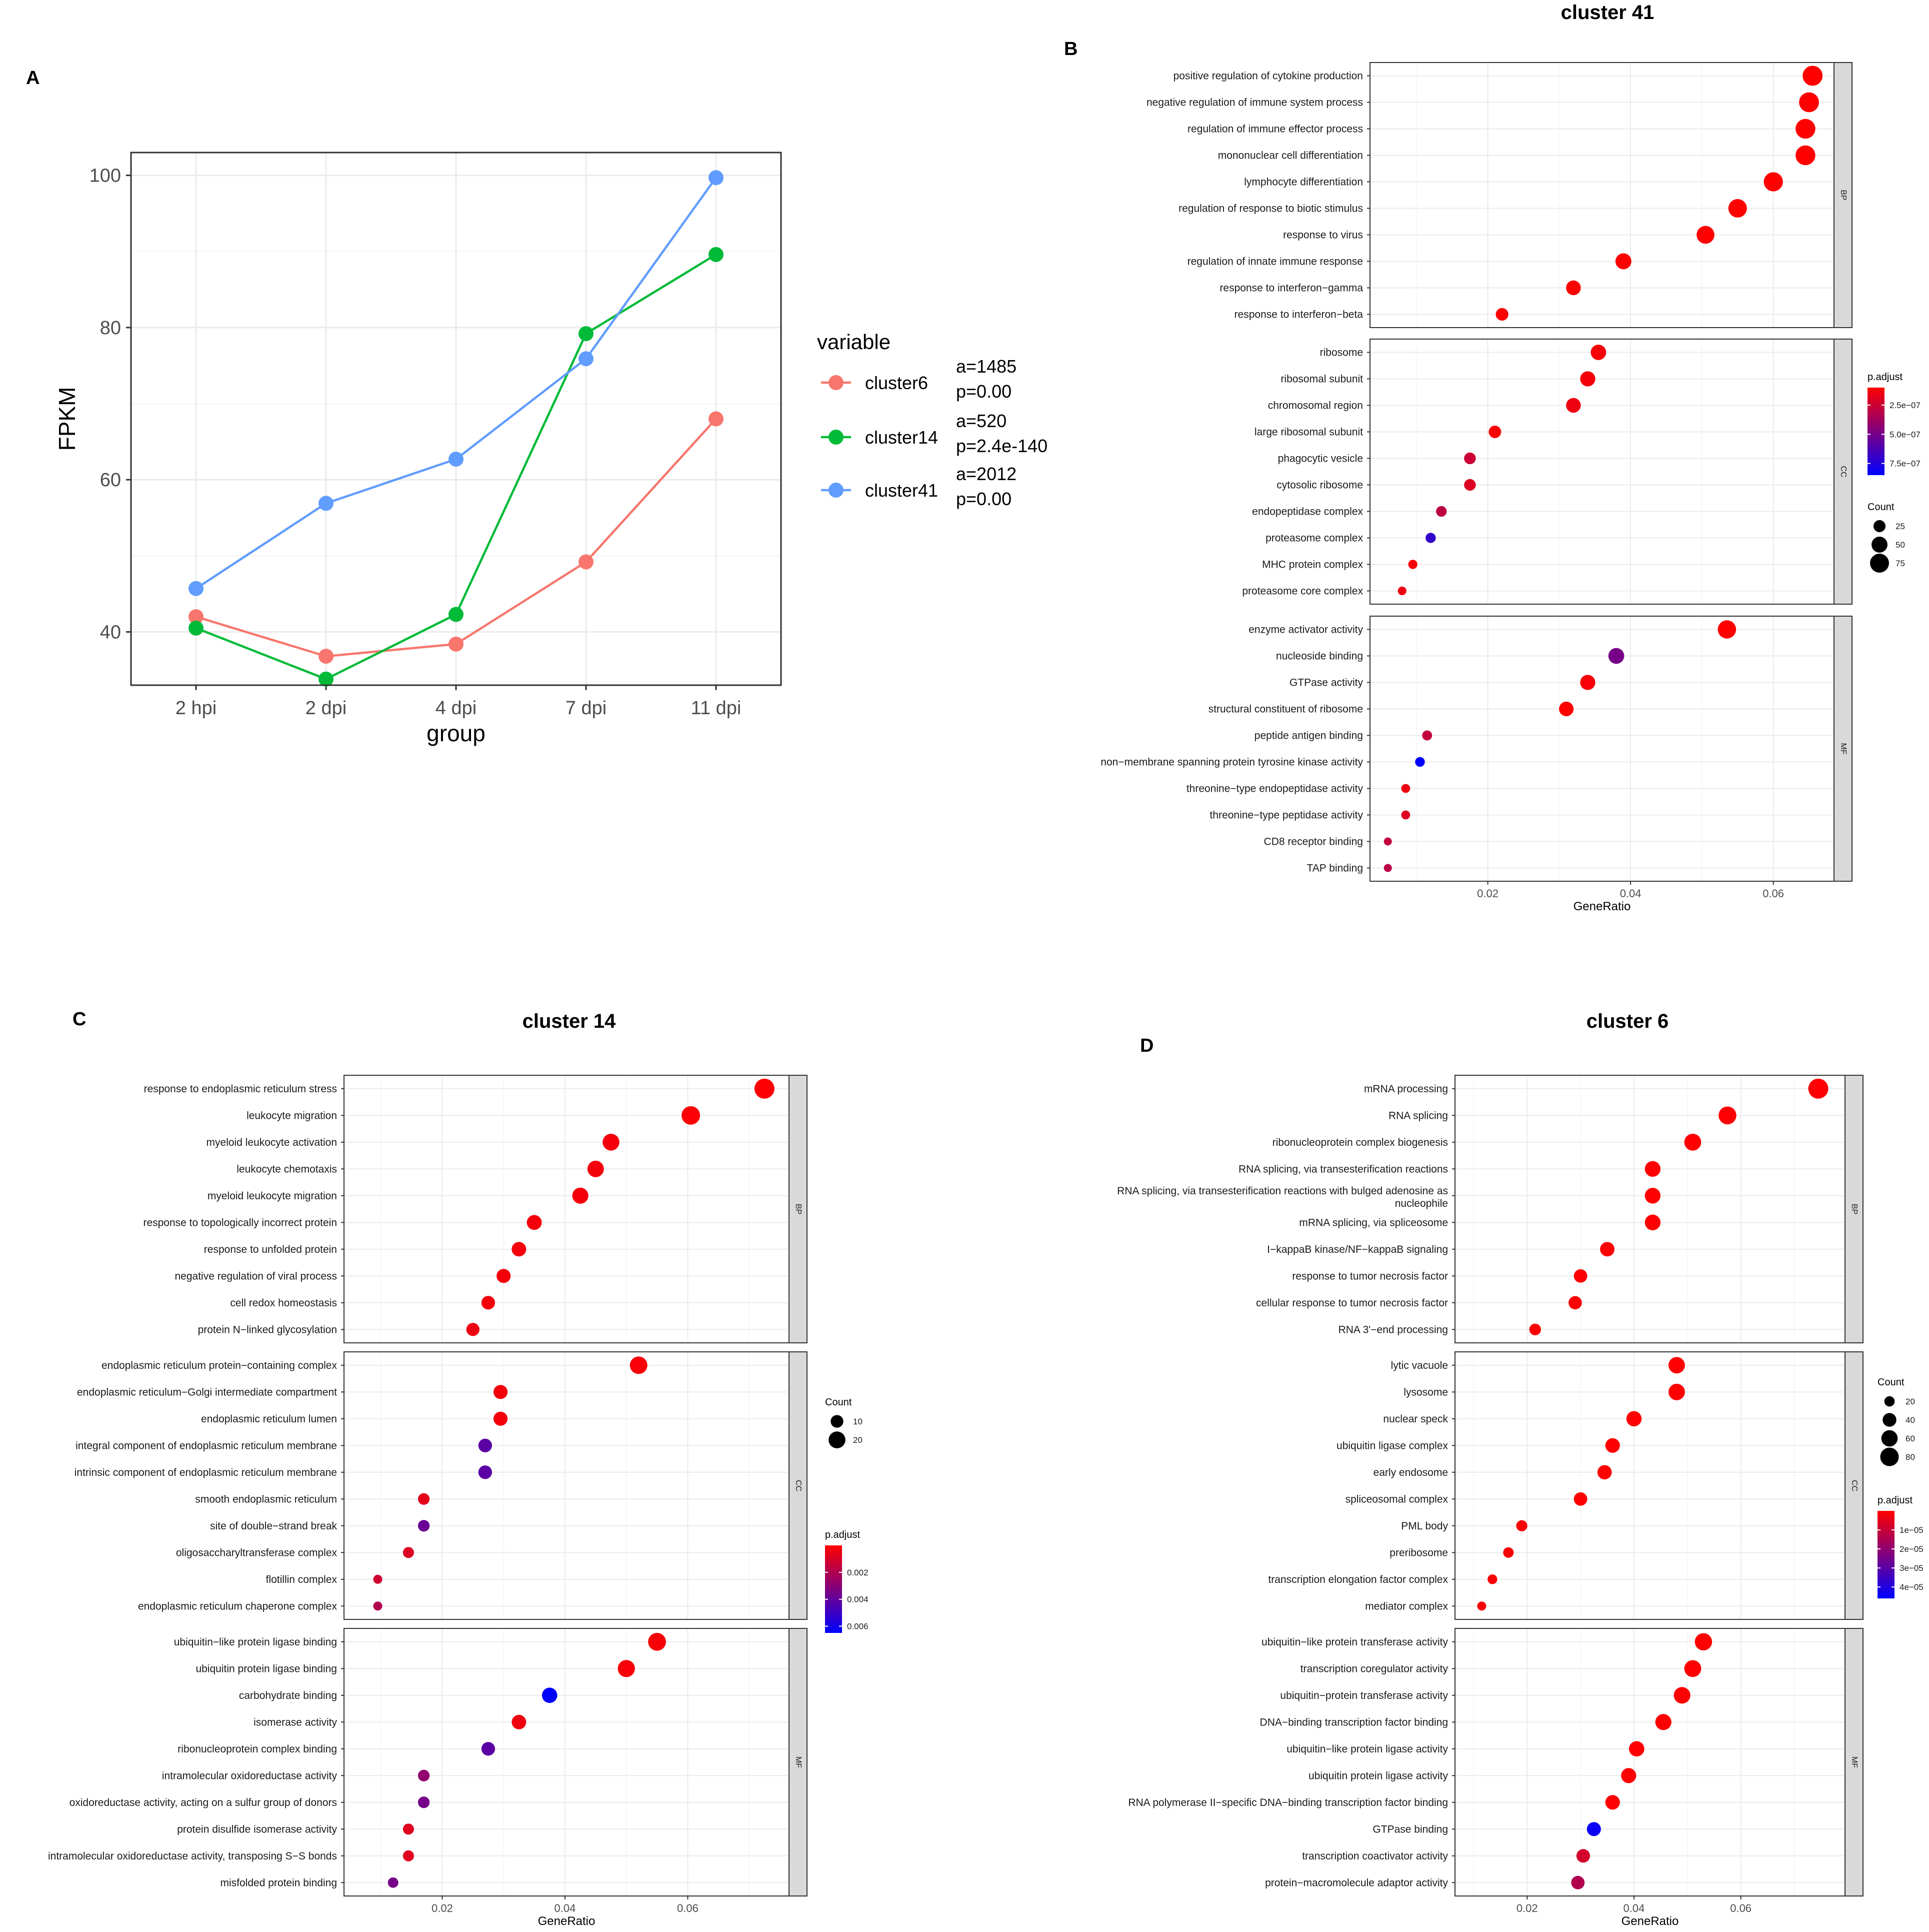  What do you see at coordinates (266, 1499) in the screenshot?
I see `go-term-label: smooth endoplasmic reticulum` at bounding box center [266, 1499].